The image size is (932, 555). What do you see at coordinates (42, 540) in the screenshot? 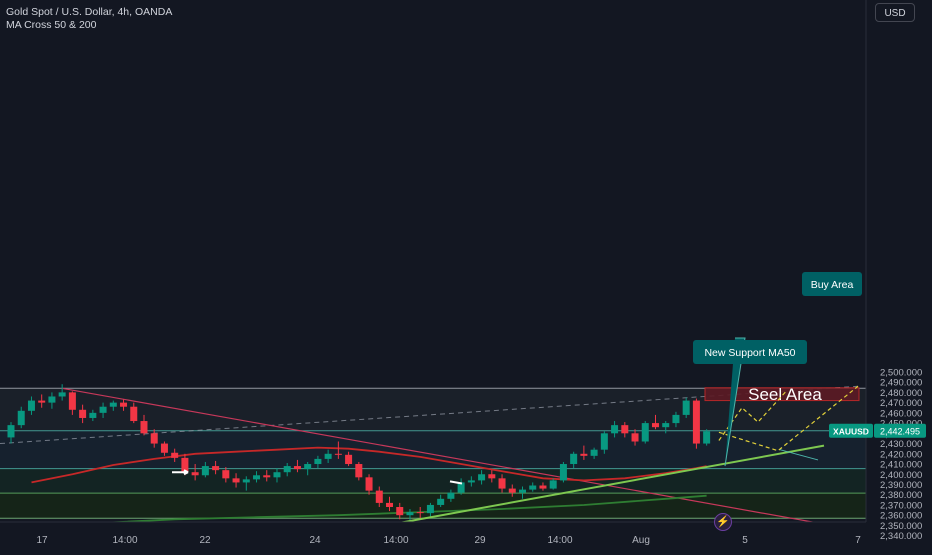
I see `x-tick-label: 17` at bounding box center [42, 540].